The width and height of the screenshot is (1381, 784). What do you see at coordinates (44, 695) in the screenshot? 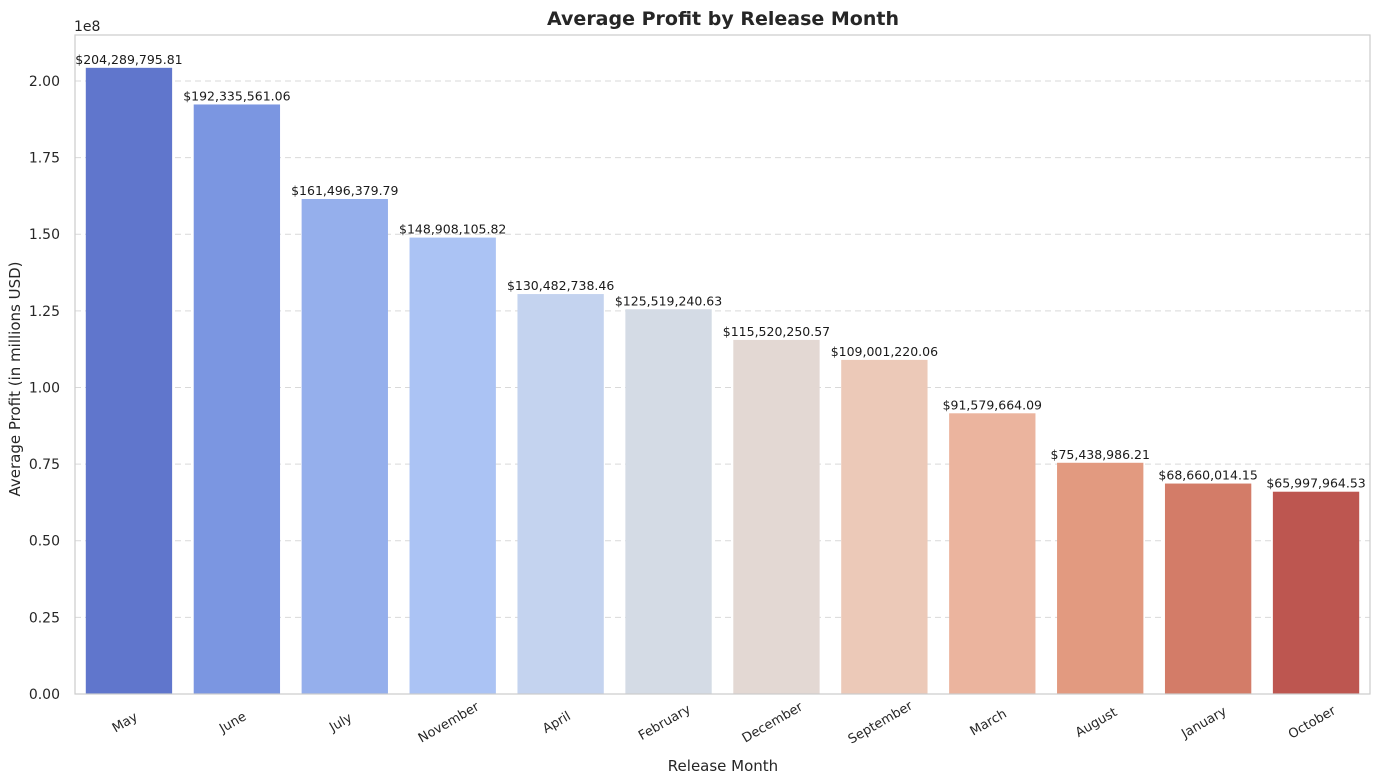
I see `y-tick-label: 0.00` at bounding box center [44, 695].